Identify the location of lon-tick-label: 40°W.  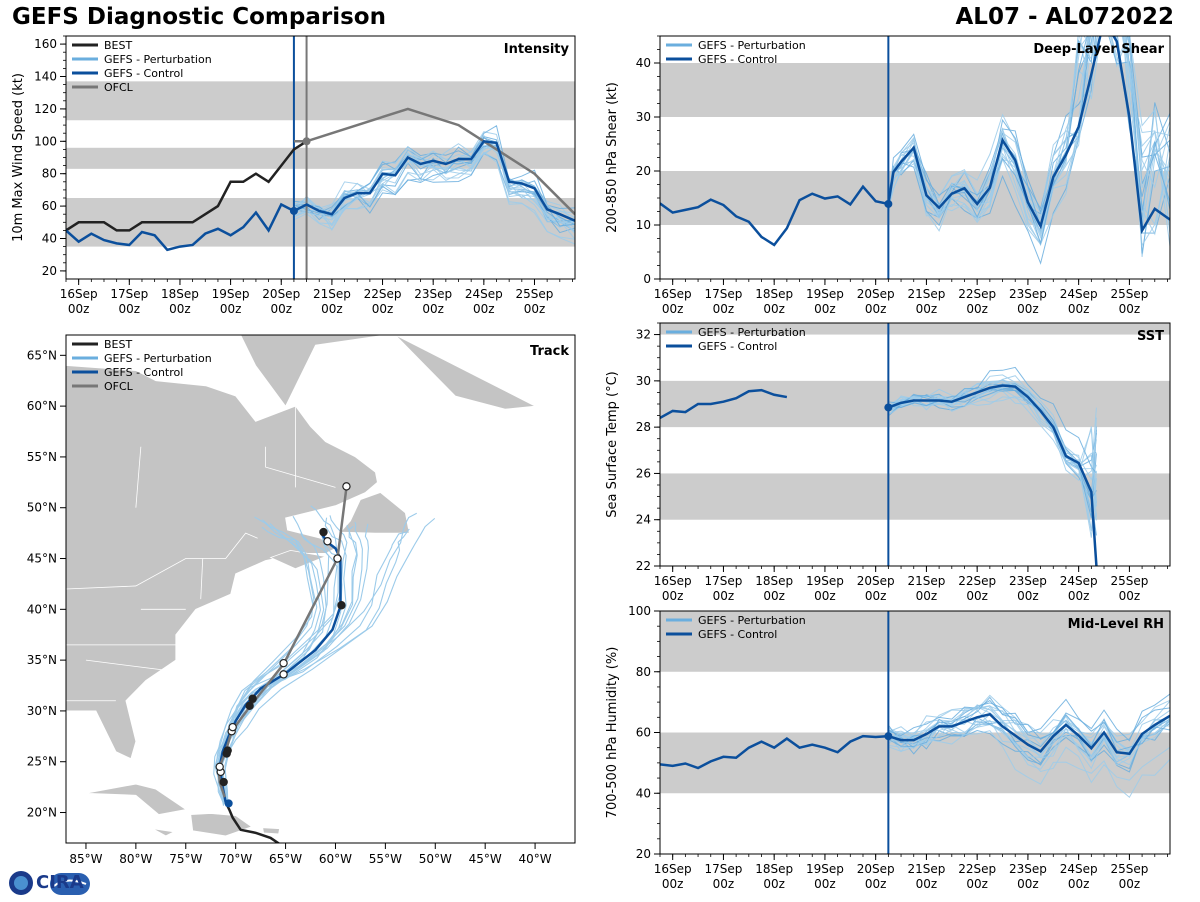
(535, 859).